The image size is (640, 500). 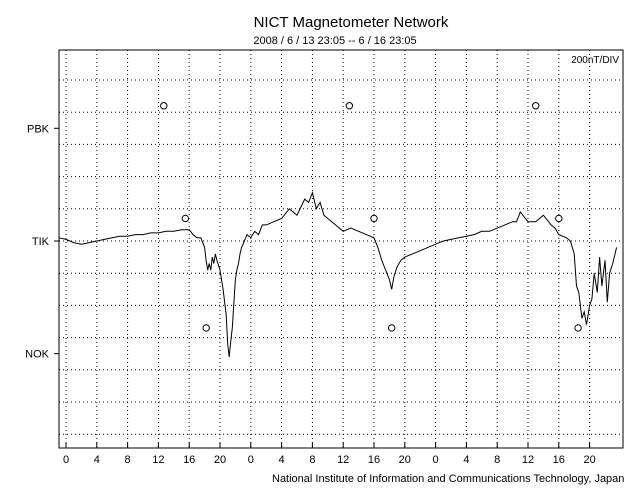 I want to click on scale-label: 200nT/DIV, so click(x=595, y=60).